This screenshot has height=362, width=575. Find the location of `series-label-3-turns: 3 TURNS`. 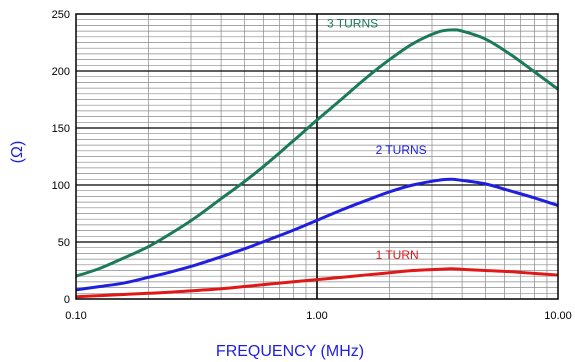

series-label-3-turns: 3 TURNS is located at coordinates (352, 24).